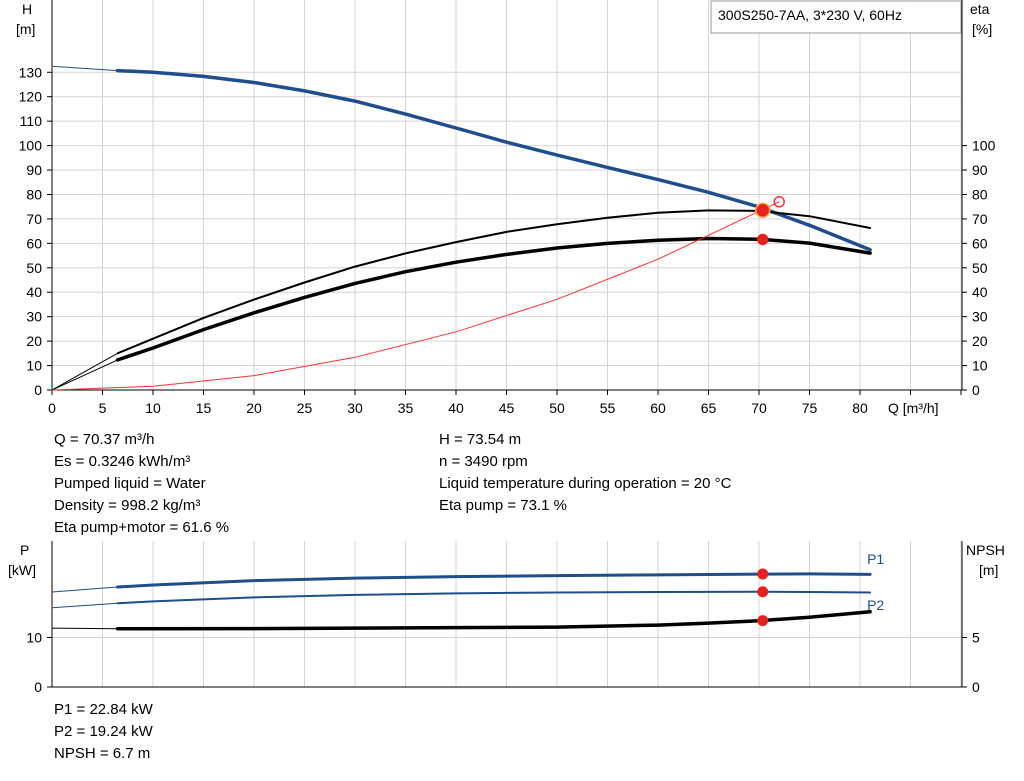 The height and width of the screenshot is (781, 1024). Describe the element at coordinates (34, 317) in the screenshot. I see `tick-label-left: 30` at that location.